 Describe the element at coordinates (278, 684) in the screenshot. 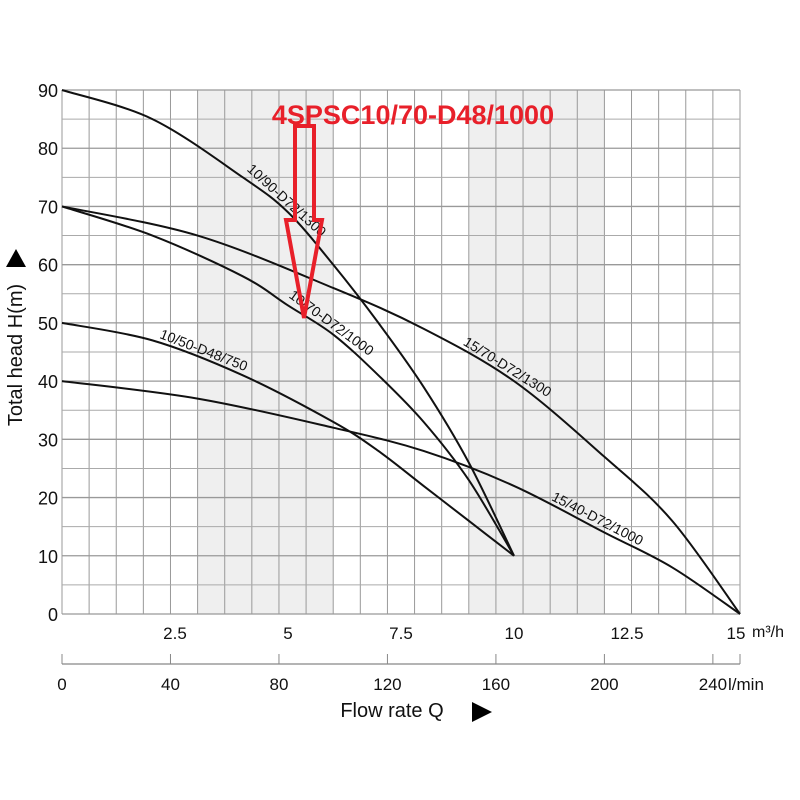

I see `x2-tick-label: 80` at that location.